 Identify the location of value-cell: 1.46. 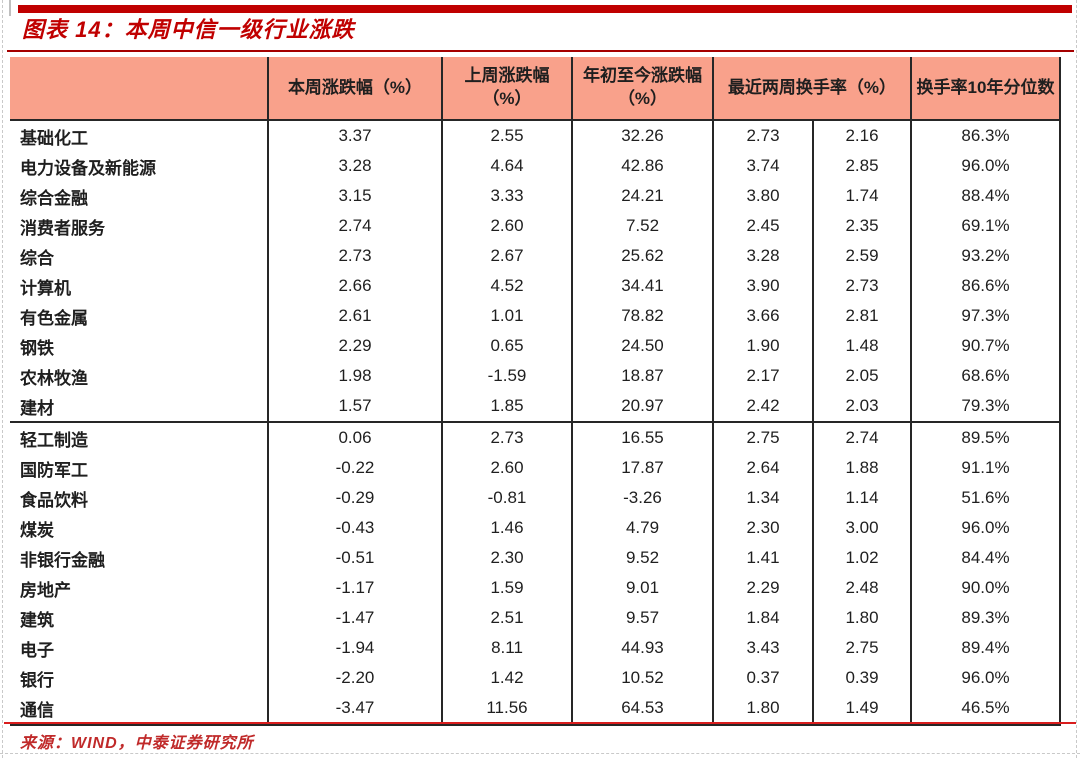
(507, 528).